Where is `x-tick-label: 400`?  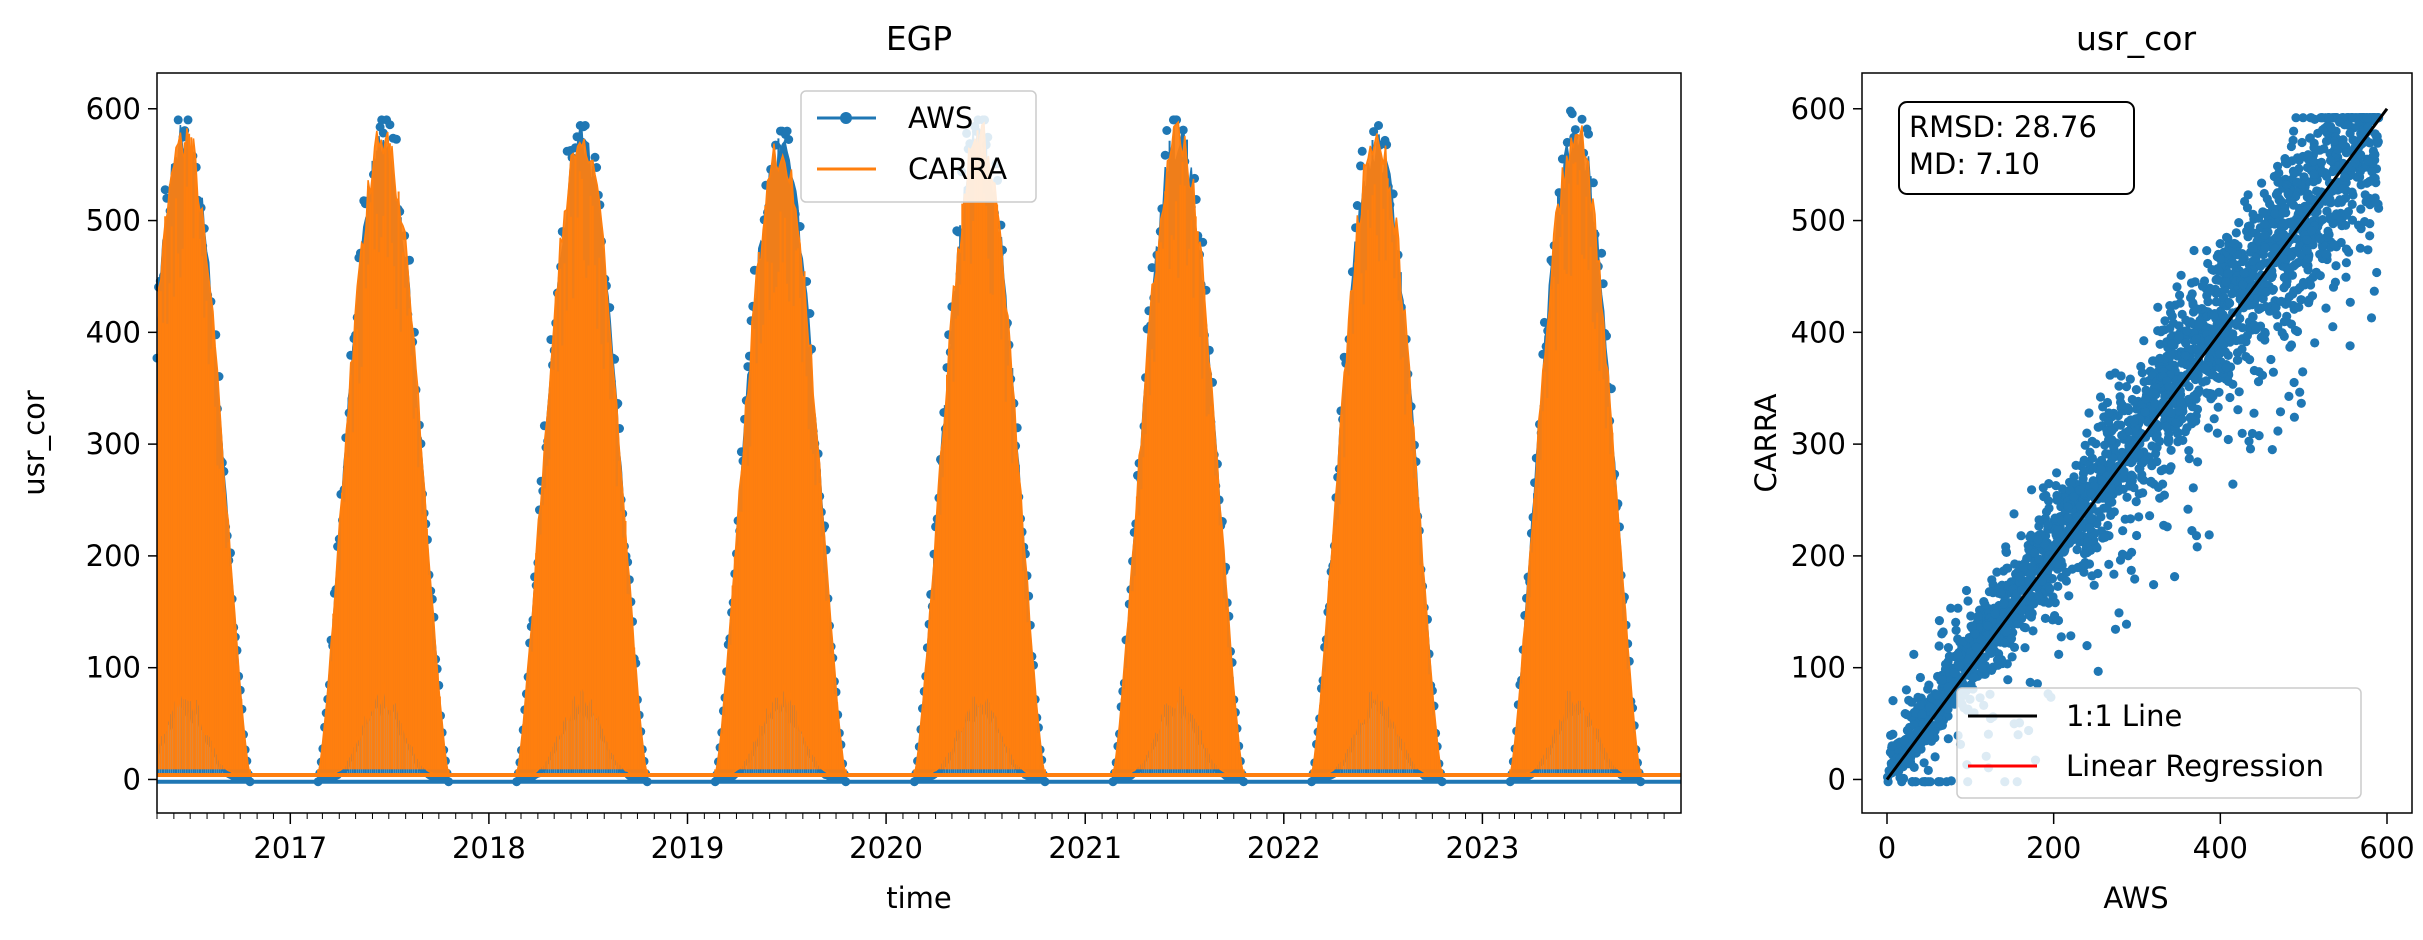 x-tick-label: 400 is located at coordinates (2220, 848).